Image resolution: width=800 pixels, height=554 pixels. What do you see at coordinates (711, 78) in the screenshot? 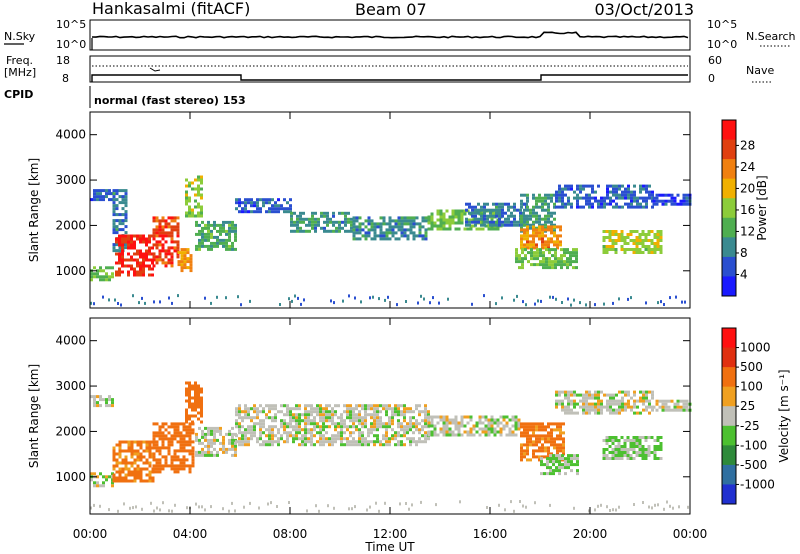
I see `nave-tick-bottom: 0` at bounding box center [711, 78].